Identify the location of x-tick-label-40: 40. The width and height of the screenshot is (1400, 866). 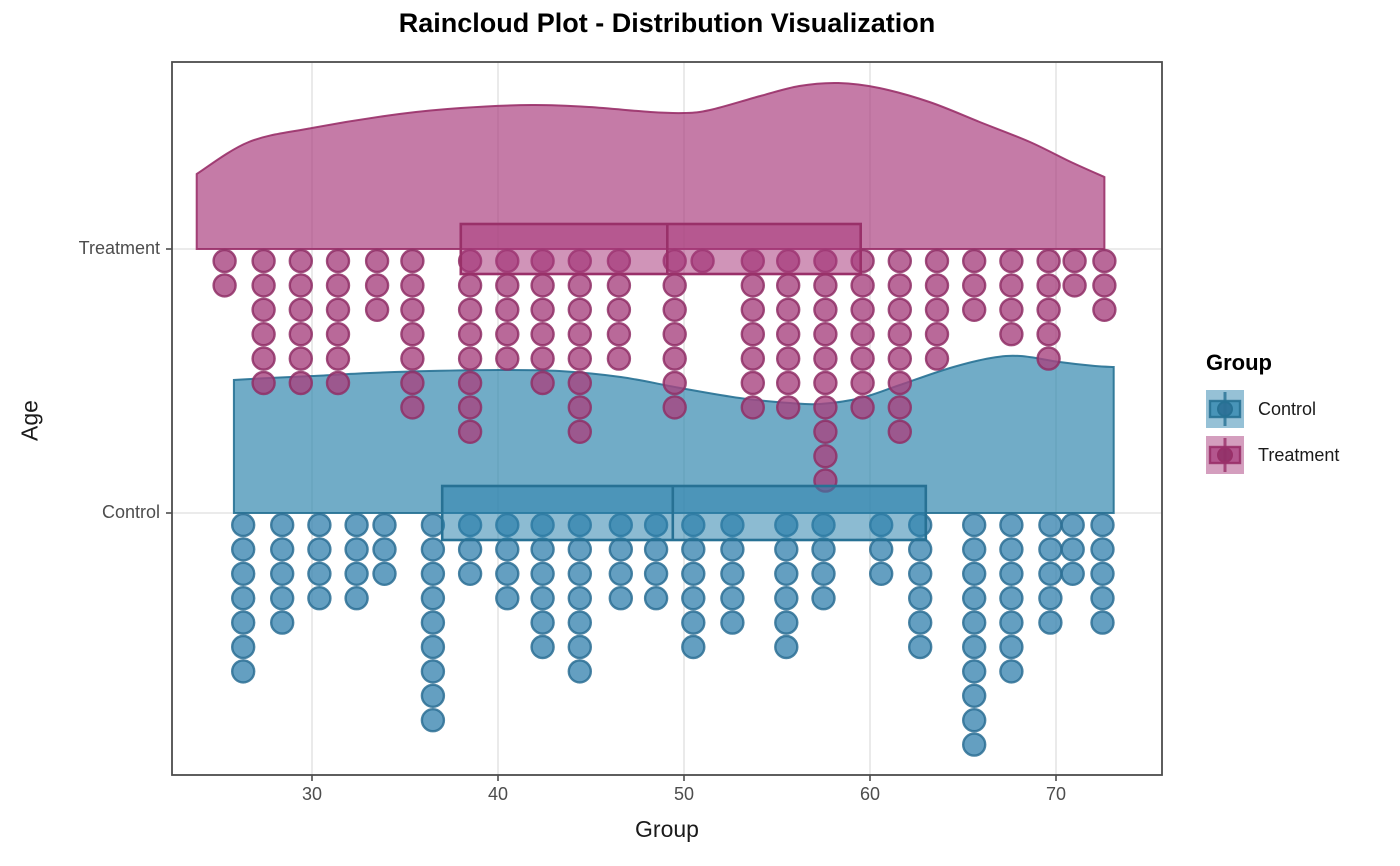
(498, 794).